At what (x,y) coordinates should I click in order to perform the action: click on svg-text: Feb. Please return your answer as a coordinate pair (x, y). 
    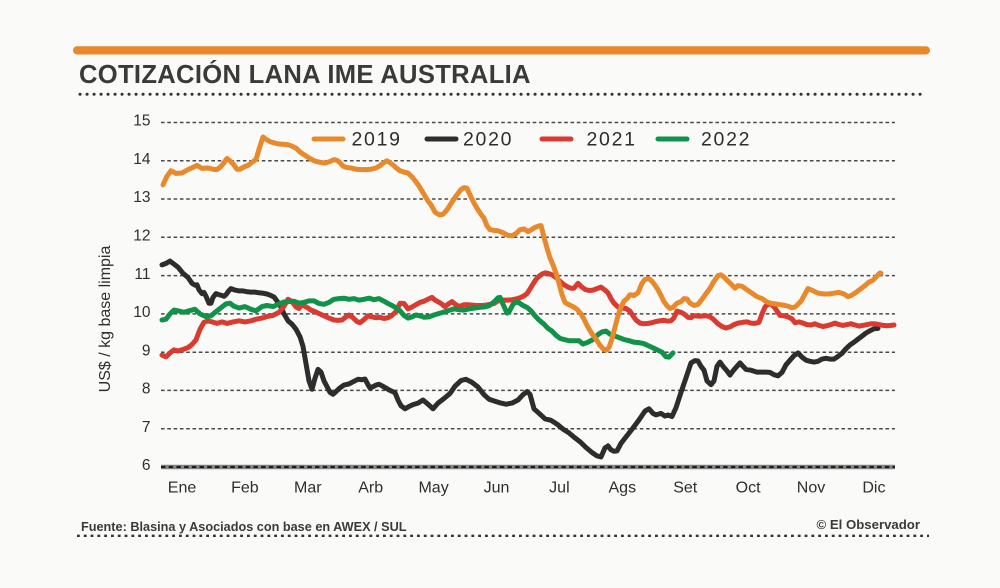
    Looking at the image, I should click on (245, 488).